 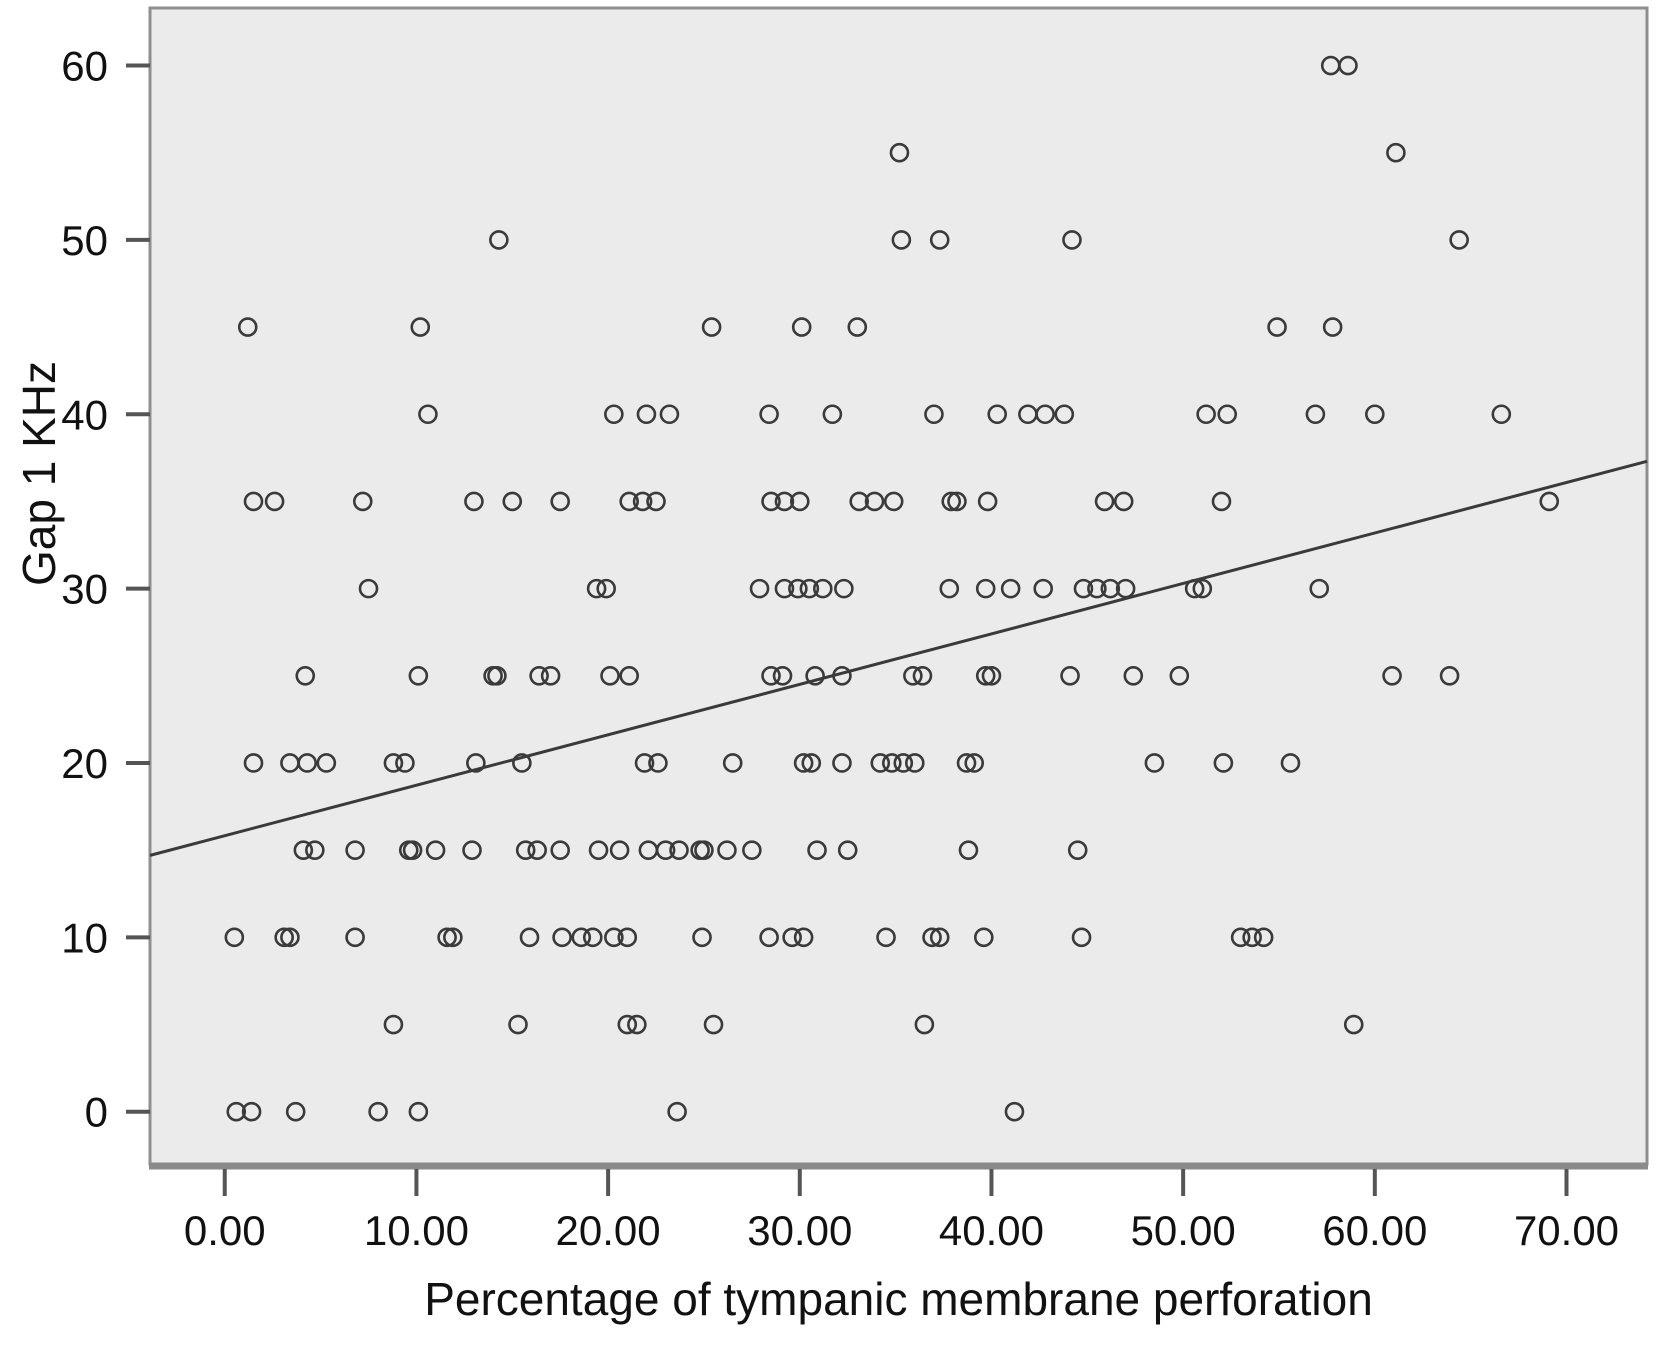 I want to click on y-tick-label: 10, so click(x=84, y=937).